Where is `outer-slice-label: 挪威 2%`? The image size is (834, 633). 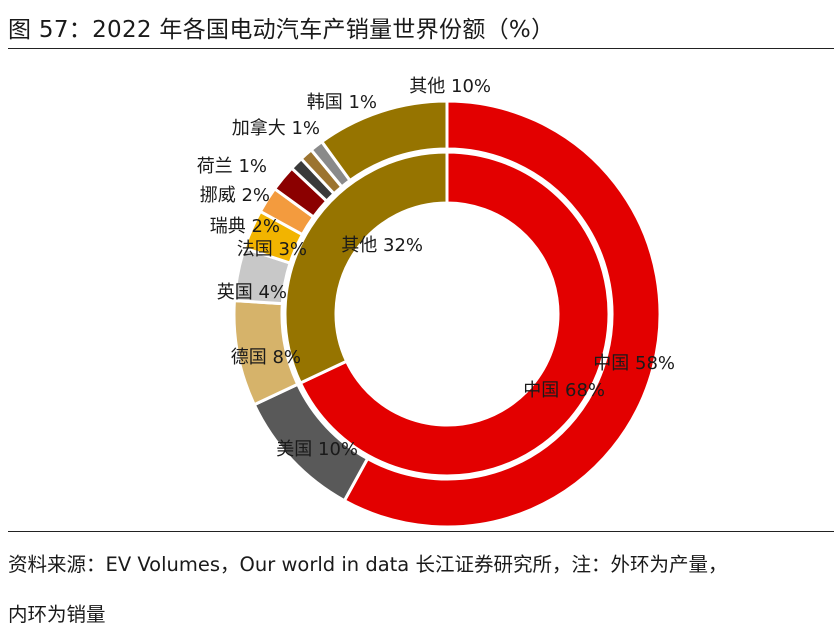 outer-slice-label: 挪威 2% is located at coordinates (235, 195).